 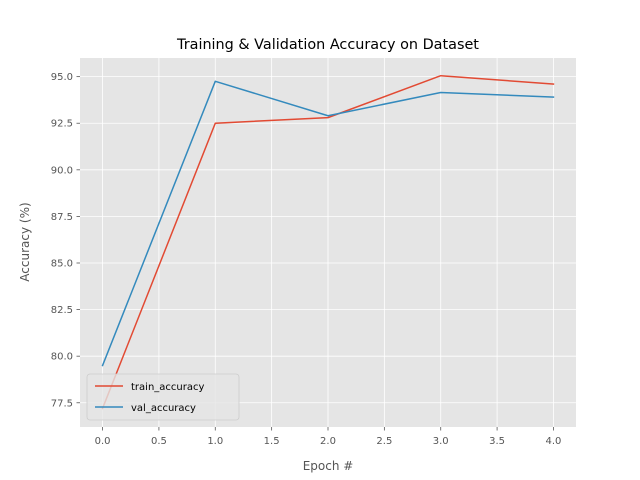 What do you see at coordinates (167, 387) in the screenshot?
I see `legend-label-train-accuracy: train_accuracy` at bounding box center [167, 387].